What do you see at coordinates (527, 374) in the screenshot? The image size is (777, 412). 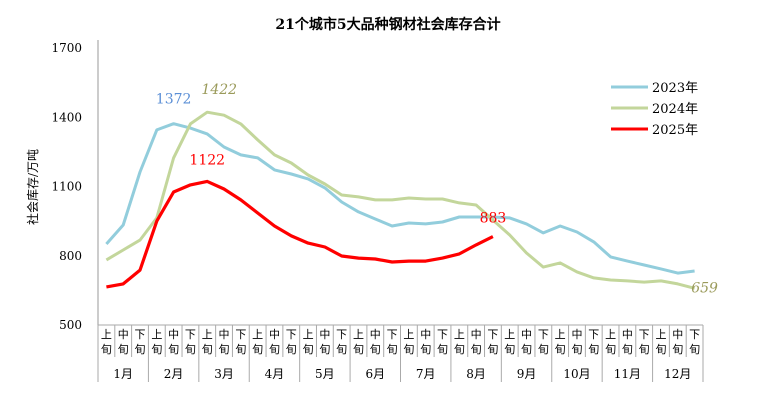 I see `month-label: 9月` at bounding box center [527, 374].